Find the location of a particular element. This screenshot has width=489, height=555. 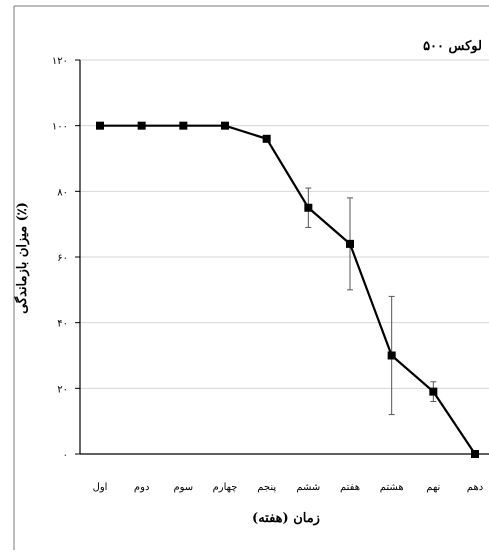

y-tick-label: ۸۰ is located at coordinates (62, 192).